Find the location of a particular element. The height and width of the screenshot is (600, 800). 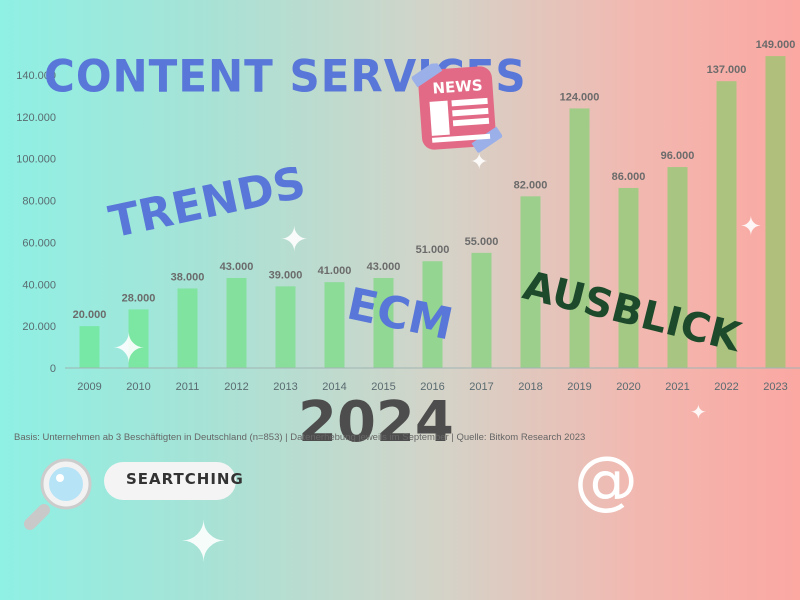

value-label-2022: 137.000 is located at coordinates (727, 70).